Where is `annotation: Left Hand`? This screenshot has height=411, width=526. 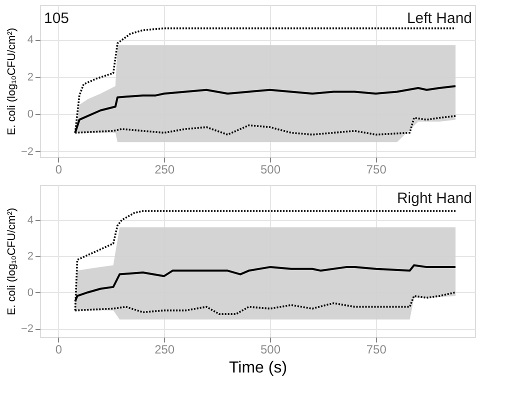 annotation: Left Hand is located at coordinates (439, 18).